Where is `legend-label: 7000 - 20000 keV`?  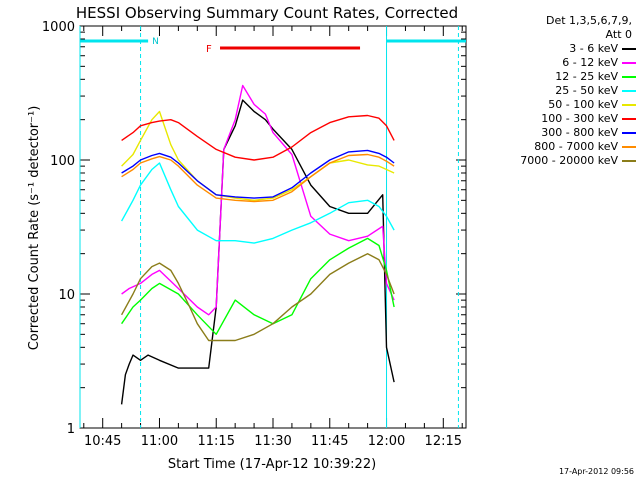 legend-label: 7000 - 20000 keV is located at coordinates (569, 160).